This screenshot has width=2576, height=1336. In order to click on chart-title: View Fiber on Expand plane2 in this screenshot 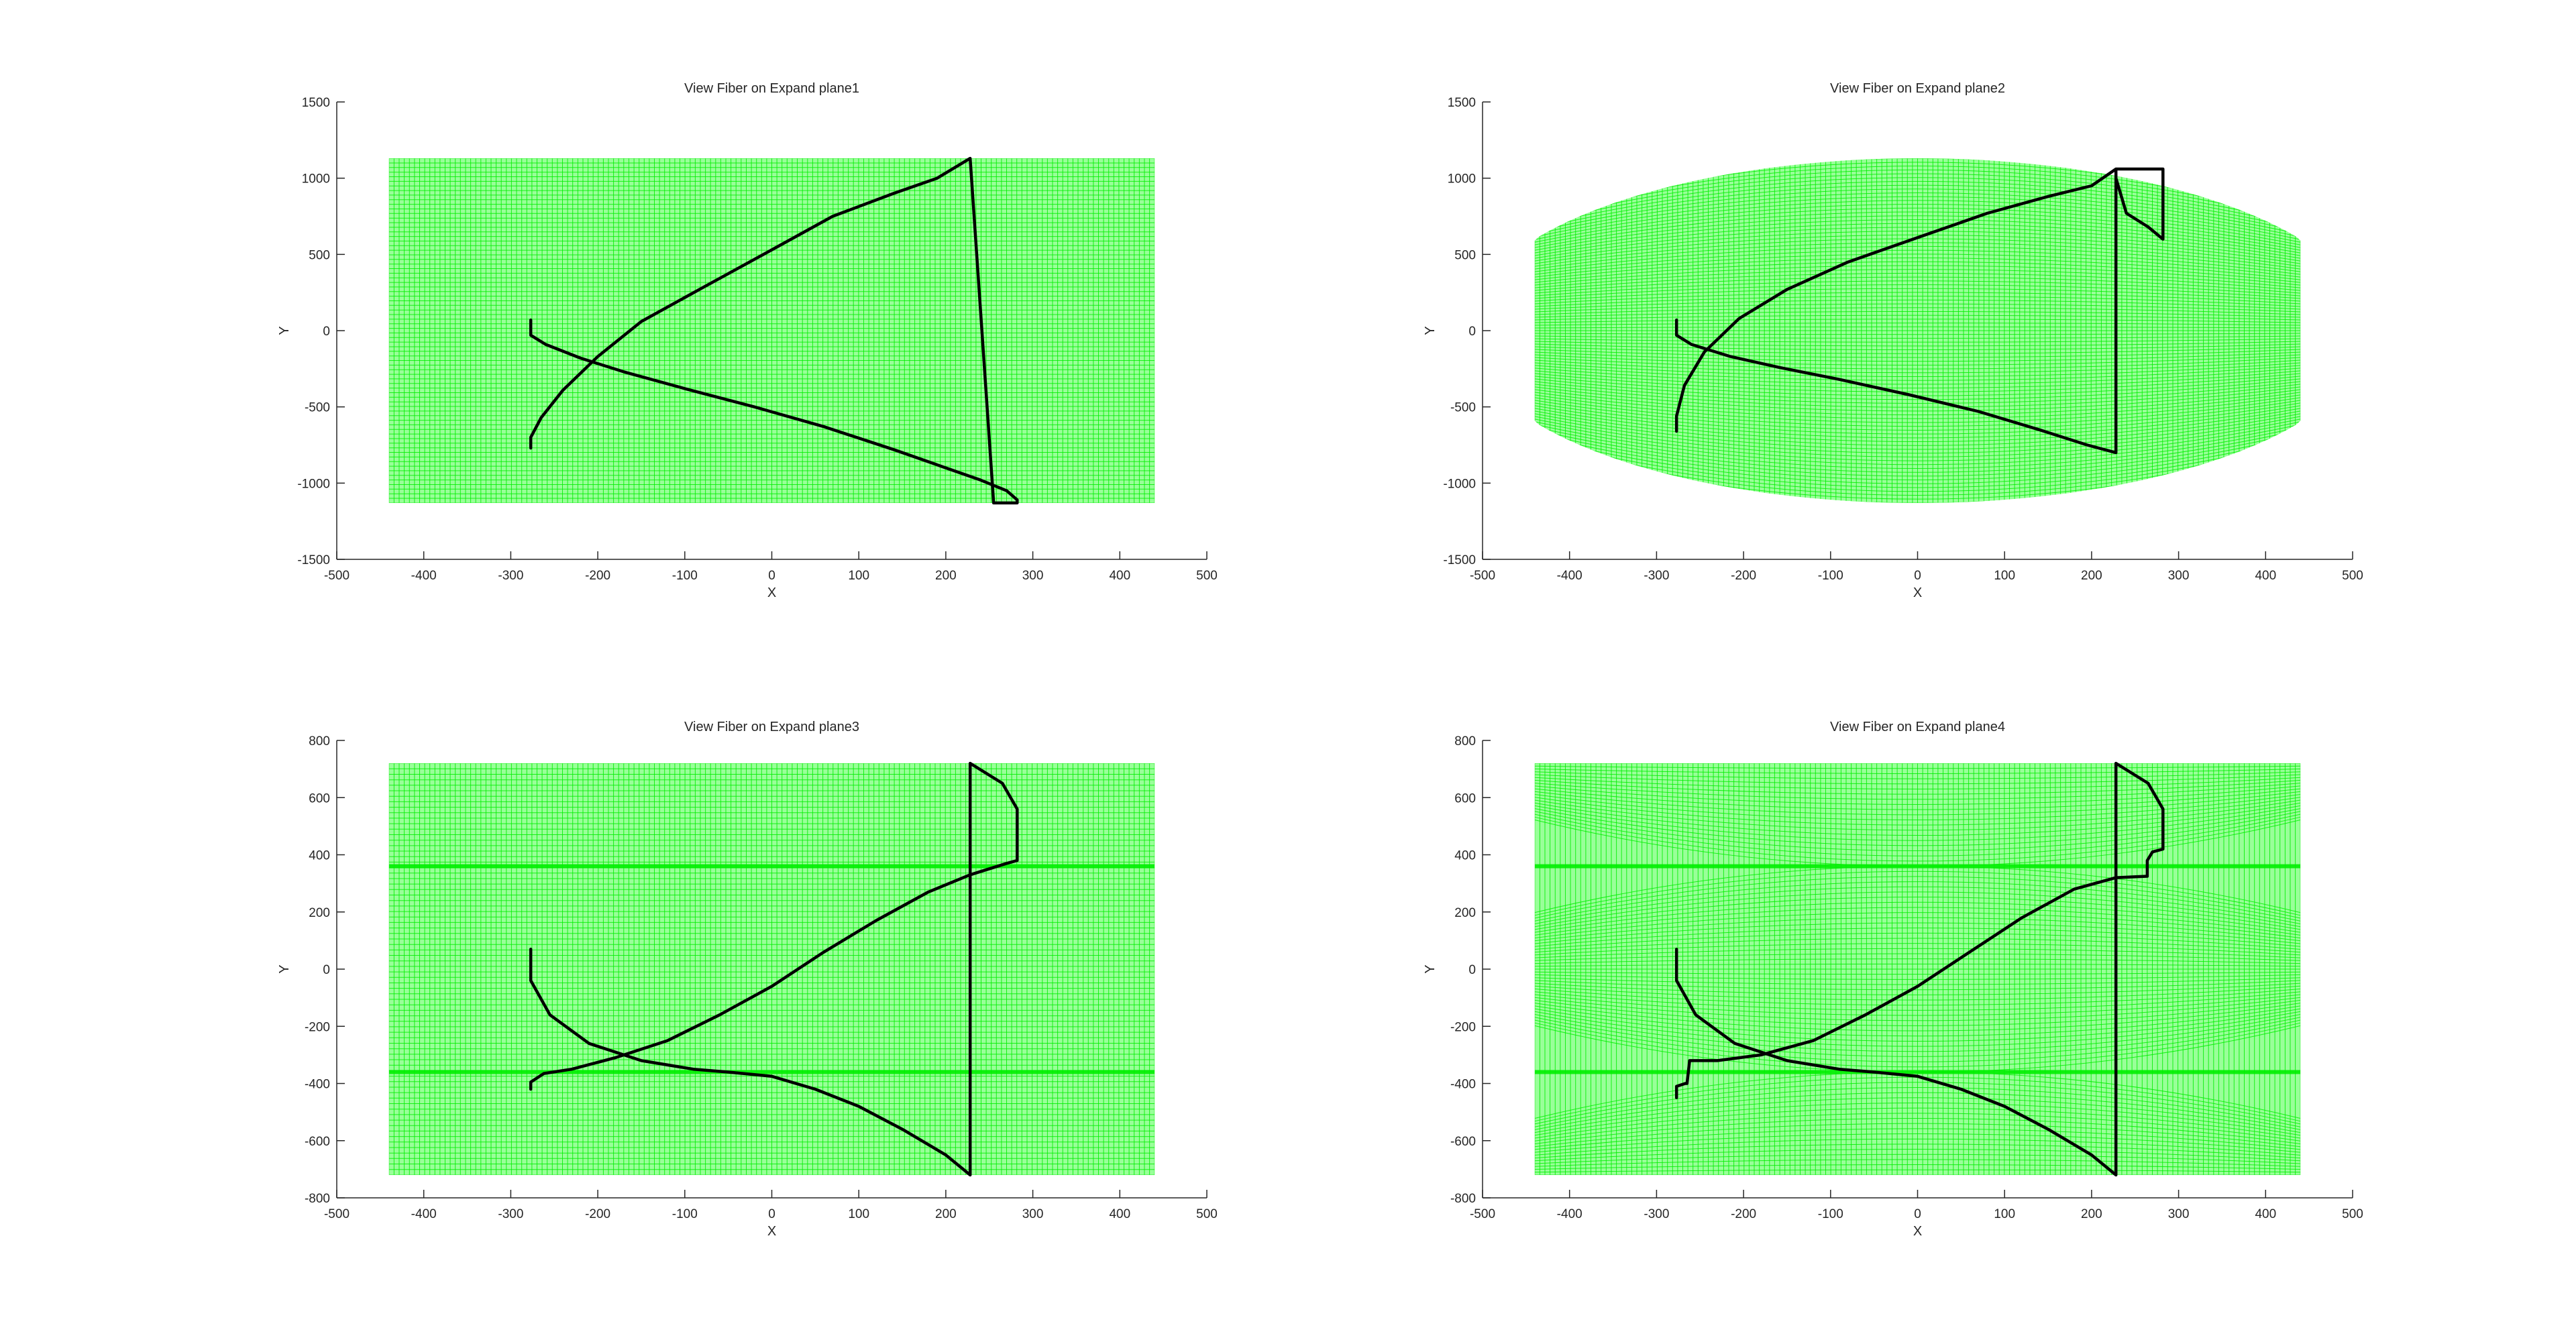, I will do `click(1917, 89)`.